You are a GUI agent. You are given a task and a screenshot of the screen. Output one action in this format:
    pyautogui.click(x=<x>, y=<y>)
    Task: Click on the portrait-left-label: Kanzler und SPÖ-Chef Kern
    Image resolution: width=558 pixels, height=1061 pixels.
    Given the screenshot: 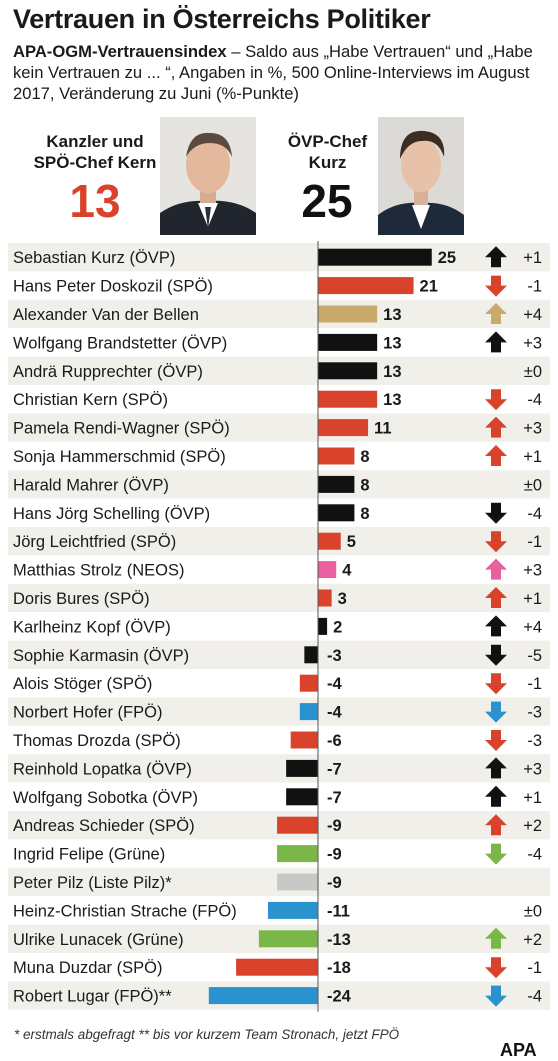 What is the action you would take?
    pyautogui.click(x=95, y=152)
    